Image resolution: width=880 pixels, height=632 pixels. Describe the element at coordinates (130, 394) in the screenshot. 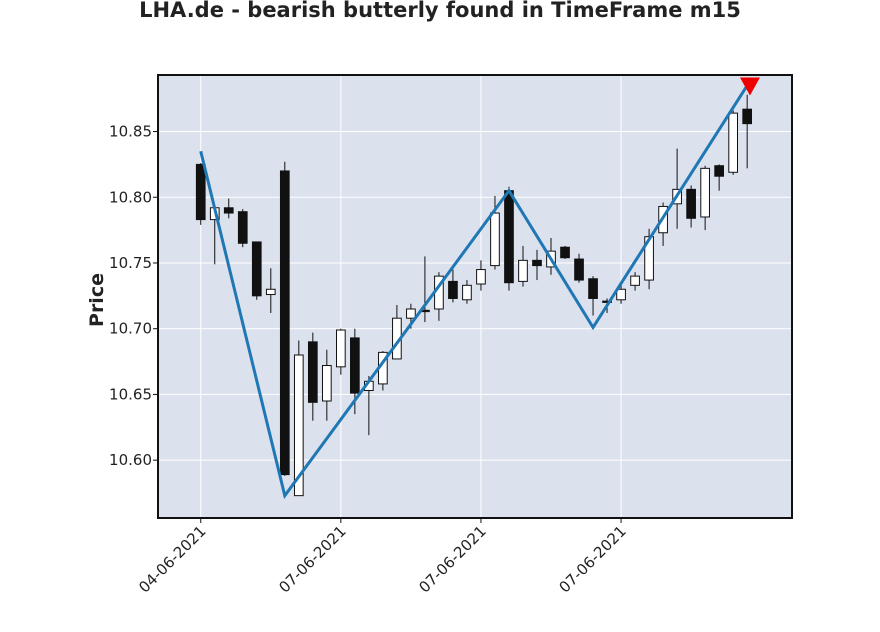

I see `y-tick-label: 10.65` at that location.